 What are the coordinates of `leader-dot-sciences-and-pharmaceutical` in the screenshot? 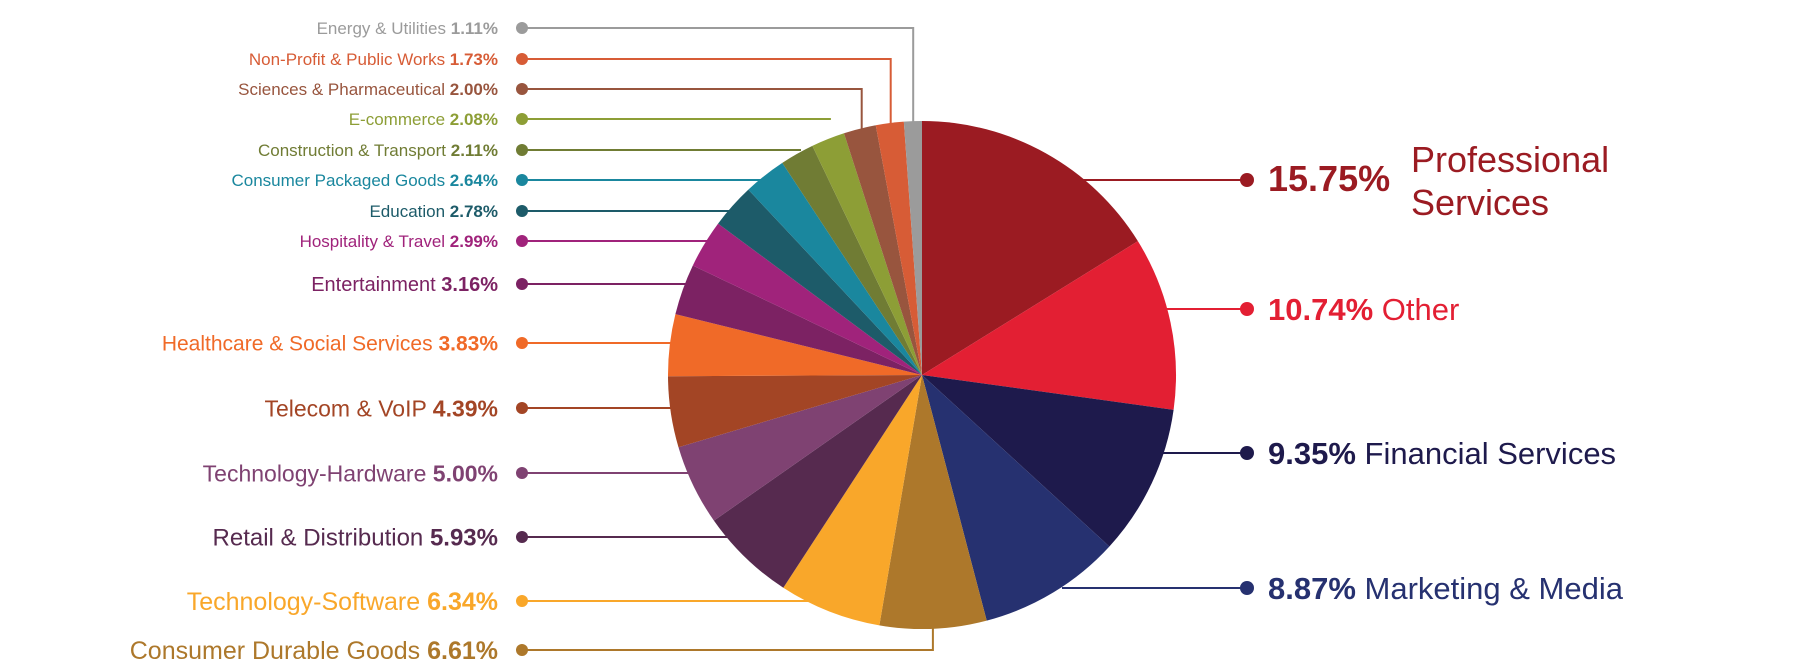 It's located at (522, 89).